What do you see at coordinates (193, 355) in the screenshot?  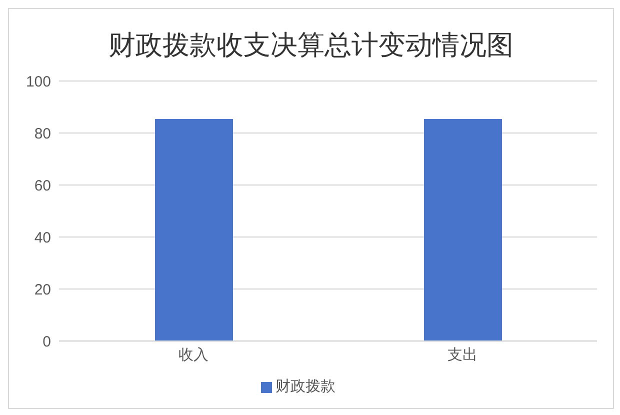 I see `x-tick-label: 收入` at bounding box center [193, 355].